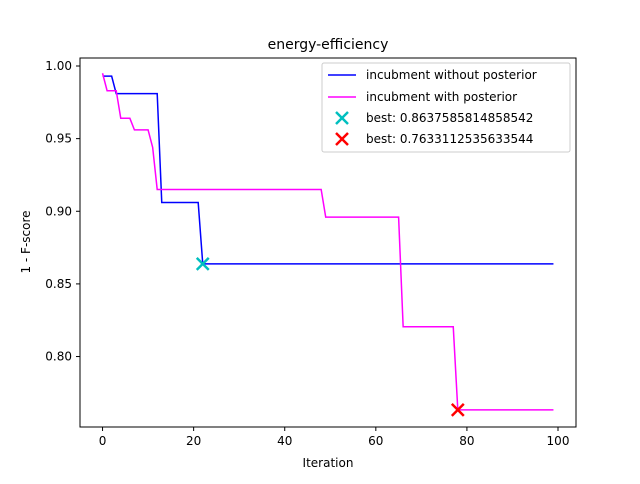 Image resolution: width=640 pixels, height=484 pixels. Describe the element at coordinates (193, 441) in the screenshot. I see `x-tick-label: 20` at that location.